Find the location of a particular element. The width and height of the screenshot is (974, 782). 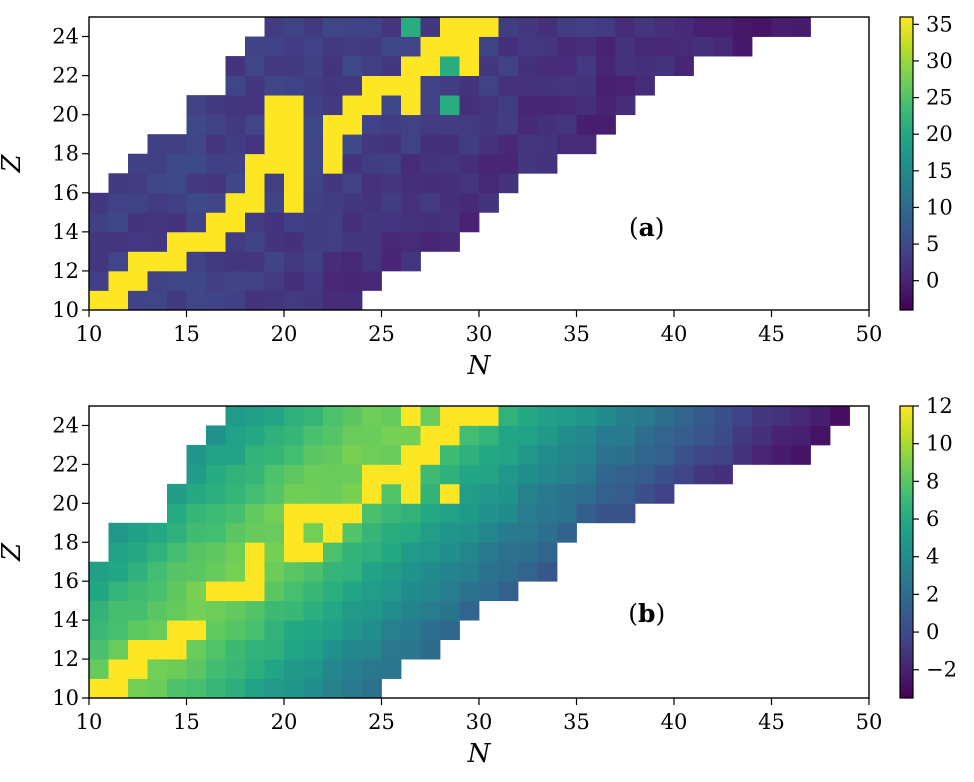

y-tick-label: 12 is located at coordinates (65, 271).